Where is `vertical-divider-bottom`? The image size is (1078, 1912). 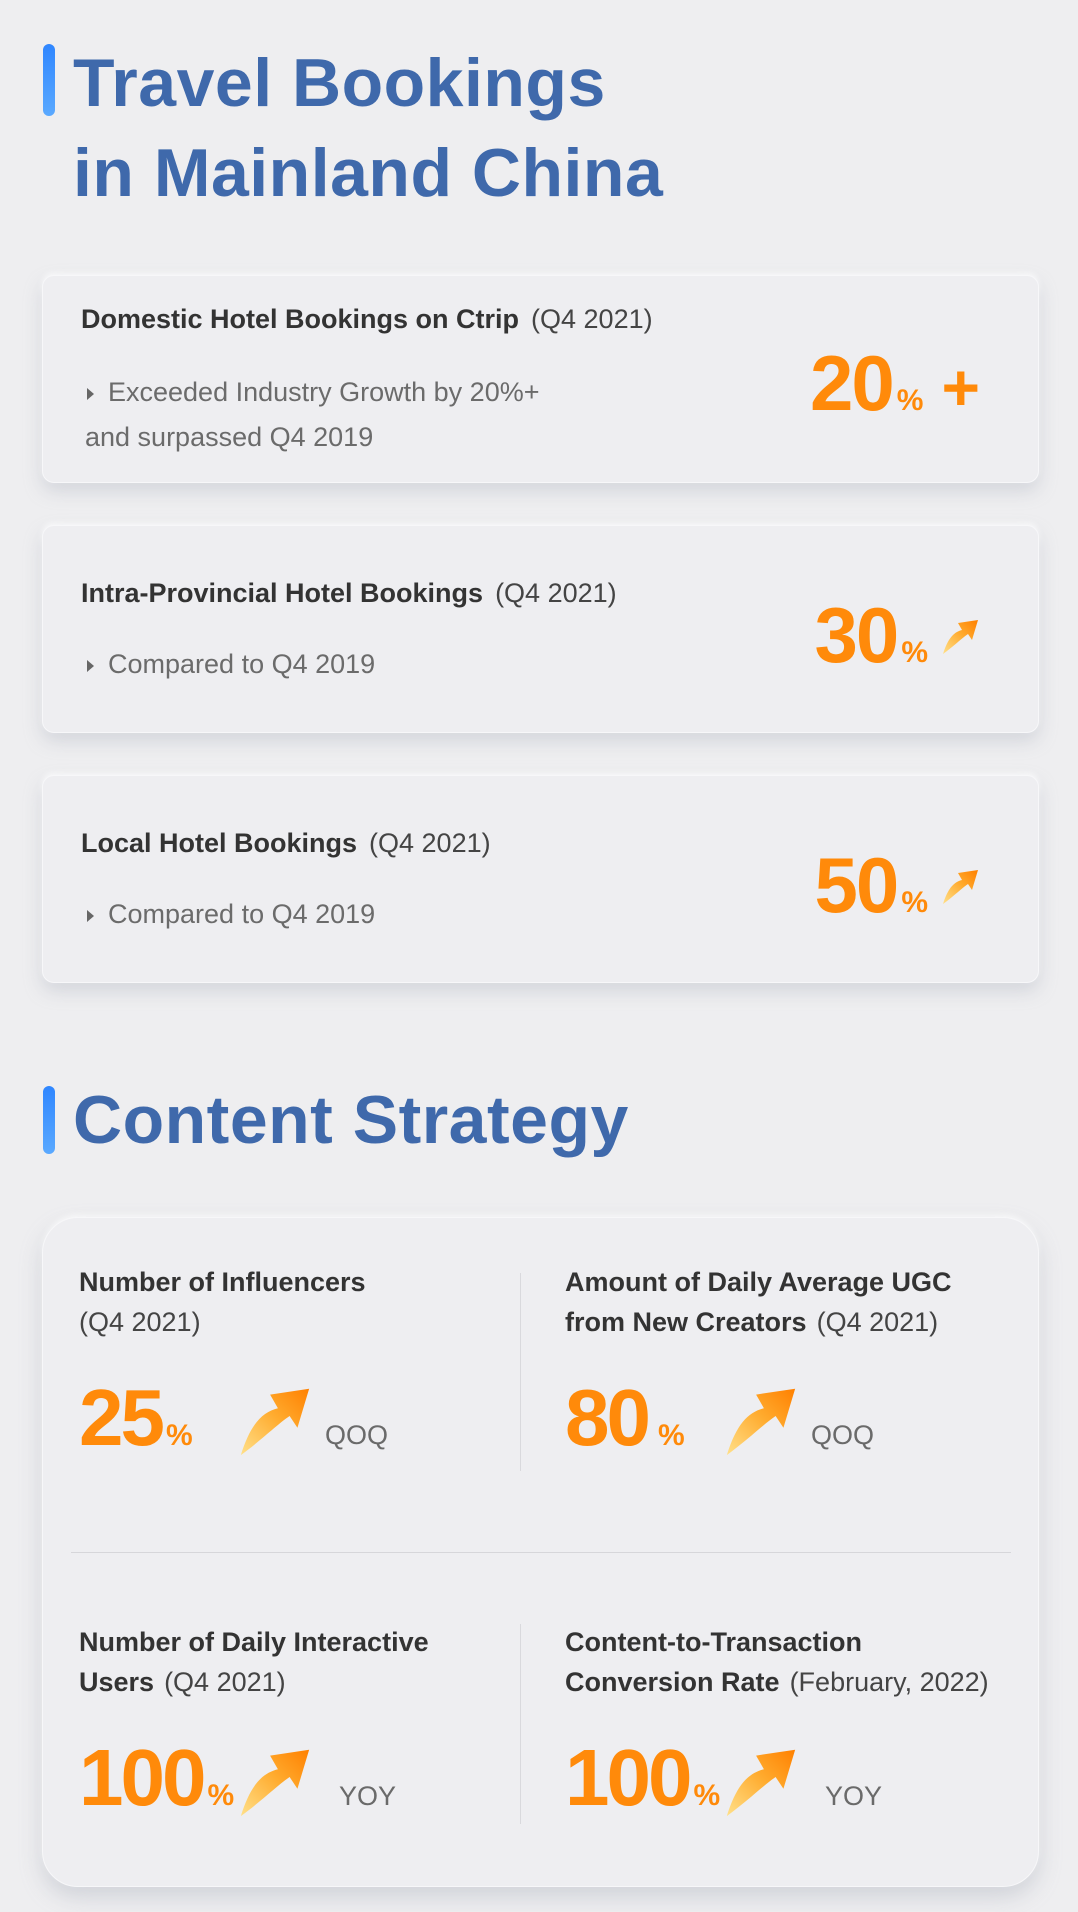 vertical-divider-bottom is located at coordinates (520, 1724).